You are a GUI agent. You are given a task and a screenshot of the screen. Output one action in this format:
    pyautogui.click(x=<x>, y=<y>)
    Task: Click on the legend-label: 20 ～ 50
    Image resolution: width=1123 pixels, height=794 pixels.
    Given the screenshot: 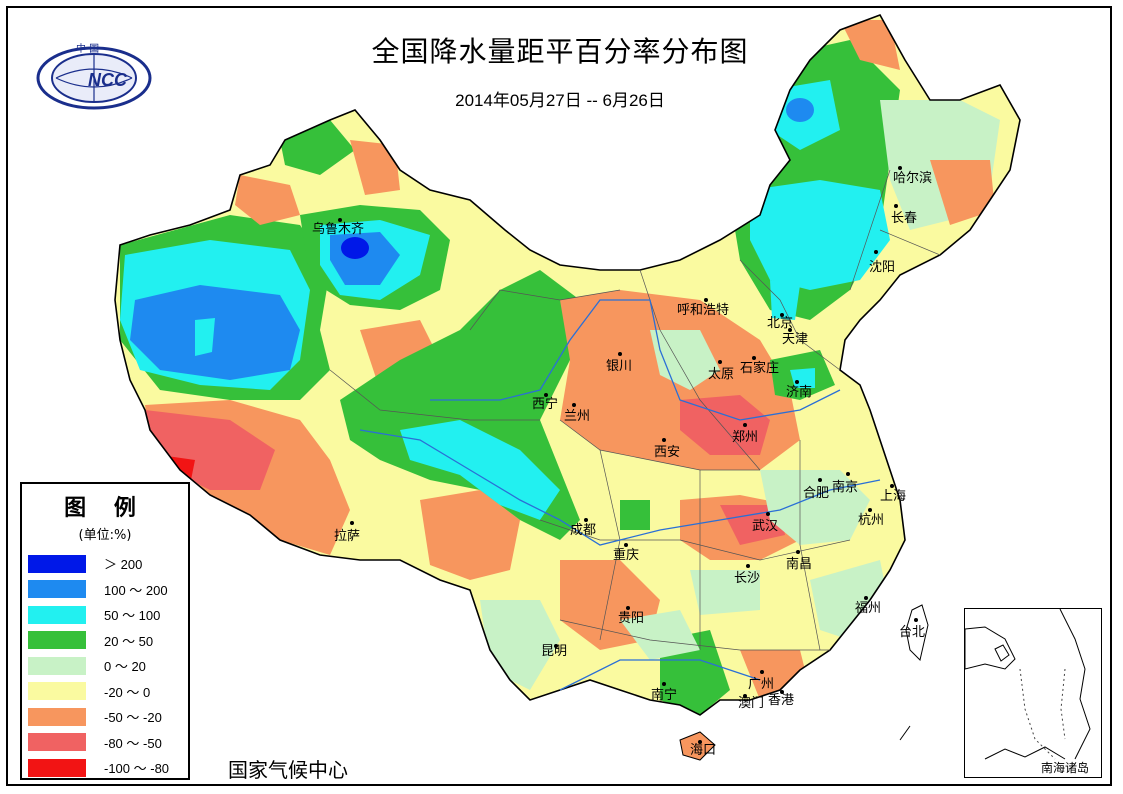 What is the action you would take?
    pyautogui.click(x=129, y=641)
    